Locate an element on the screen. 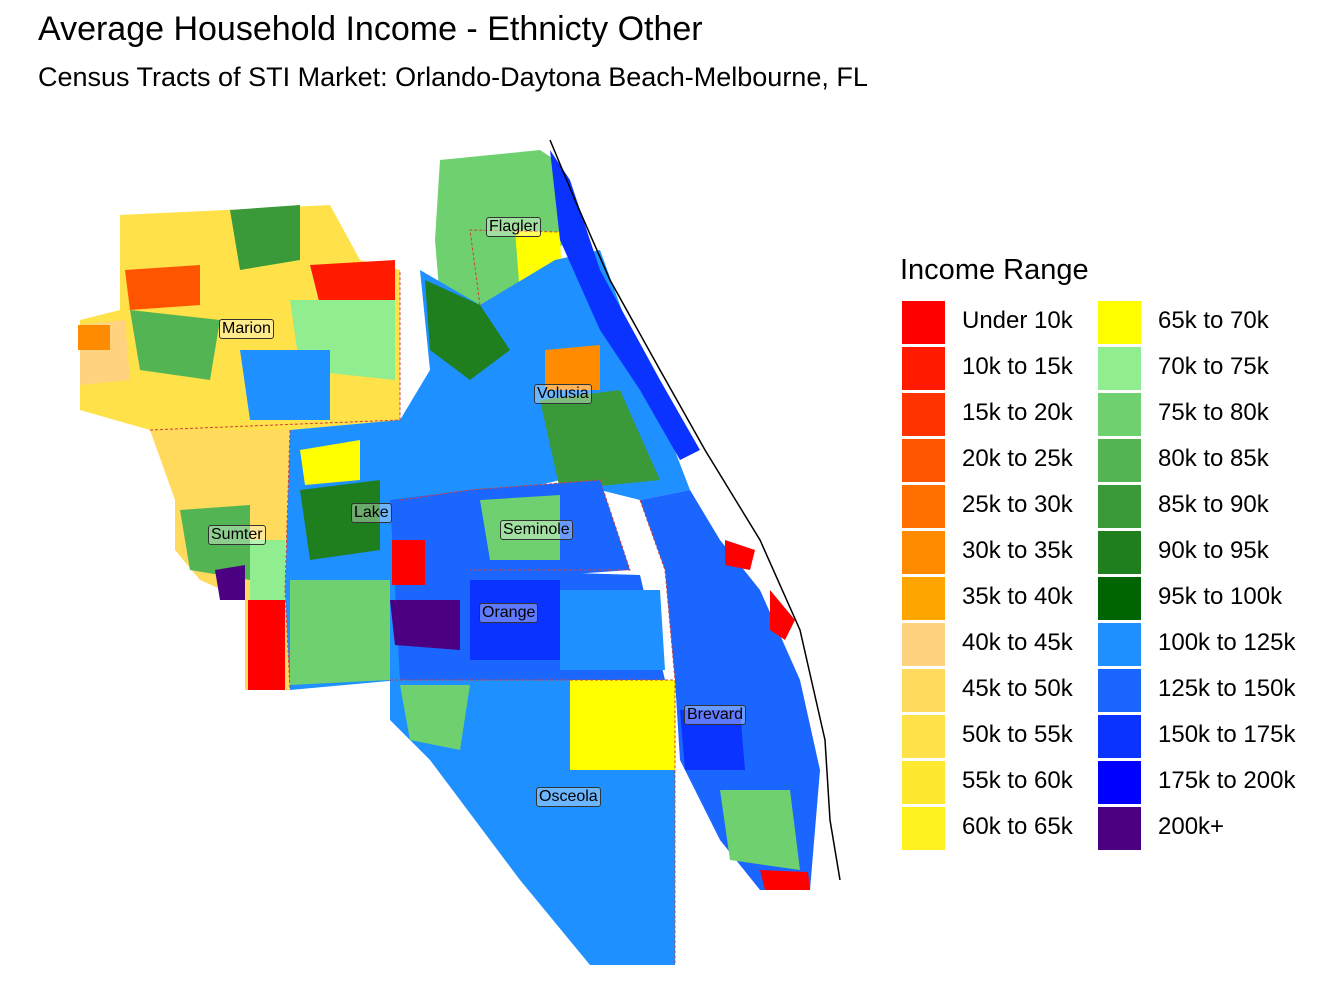  lake-green is located at coordinates (340, 520).